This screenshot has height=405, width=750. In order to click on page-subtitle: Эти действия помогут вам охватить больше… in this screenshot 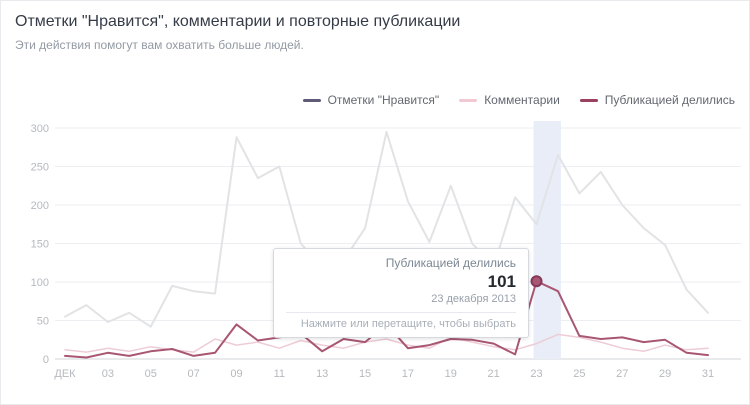, I will do `click(159, 45)`.